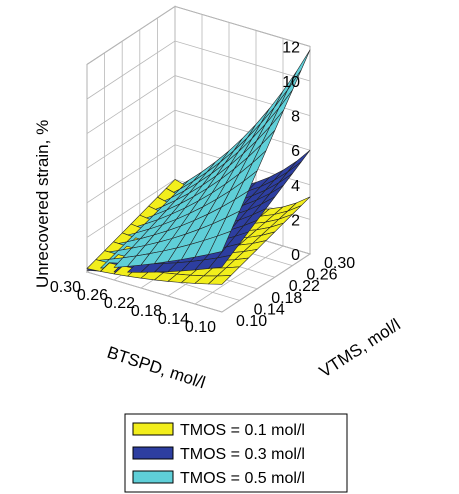 The height and width of the screenshot is (494, 459). What do you see at coordinates (295, 117) in the screenshot?
I see `z-tick-label: 8` at bounding box center [295, 117].